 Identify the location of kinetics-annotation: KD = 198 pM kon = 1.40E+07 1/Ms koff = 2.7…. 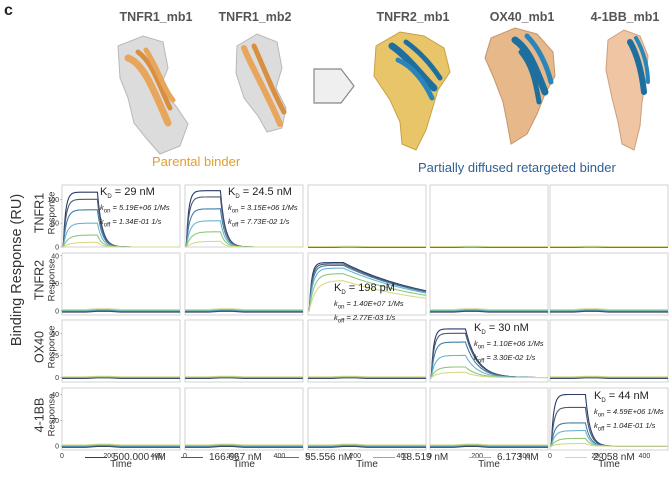
(369, 304).